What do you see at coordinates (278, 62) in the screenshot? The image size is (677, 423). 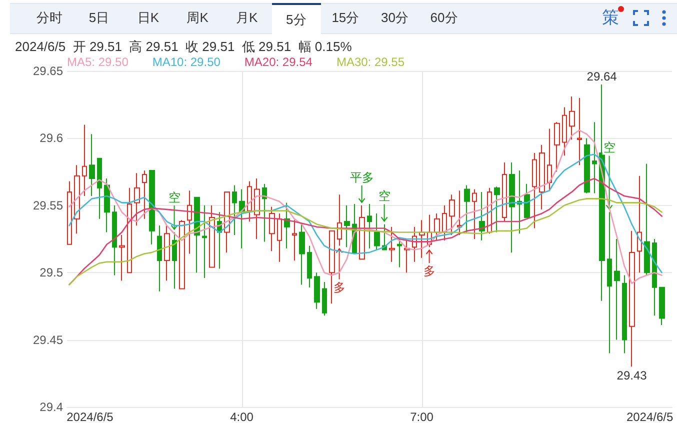 I see `text: MA20: 29.54` at bounding box center [278, 62].